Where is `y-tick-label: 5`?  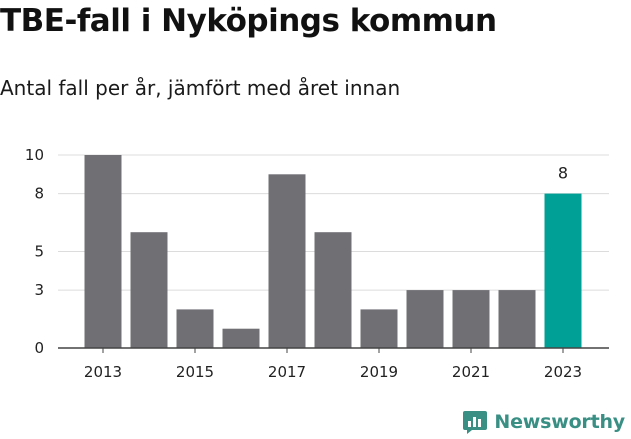 y-tick-label: 5 is located at coordinates (39, 252).